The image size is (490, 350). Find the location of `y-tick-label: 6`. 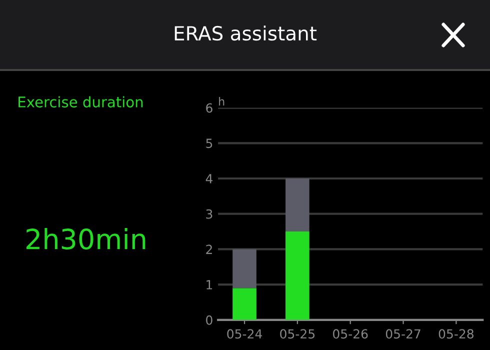

y-tick-label: 6 is located at coordinates (209, 108).